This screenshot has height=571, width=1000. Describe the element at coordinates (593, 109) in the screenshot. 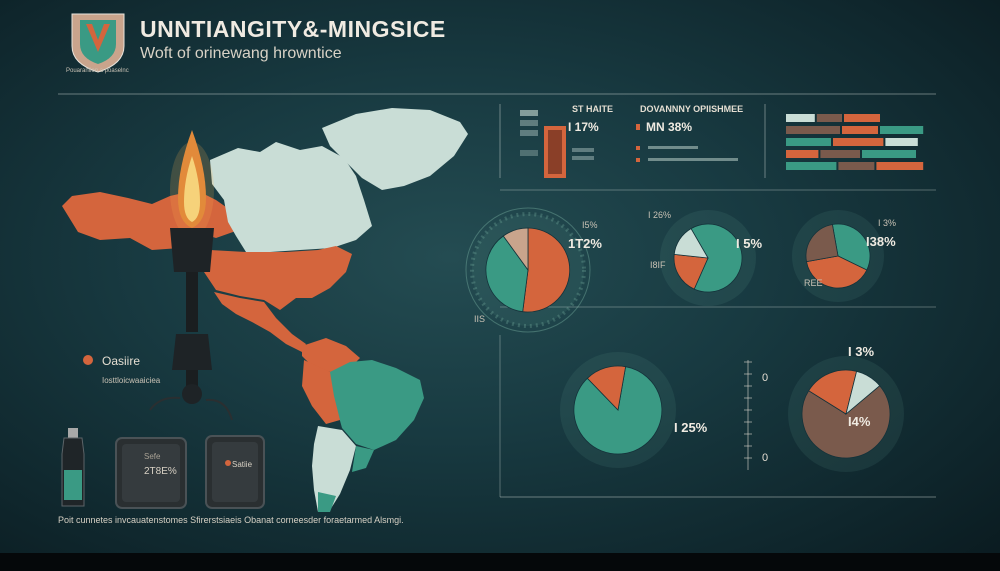

I see `stat-block-title: ST HAITE` at that location.